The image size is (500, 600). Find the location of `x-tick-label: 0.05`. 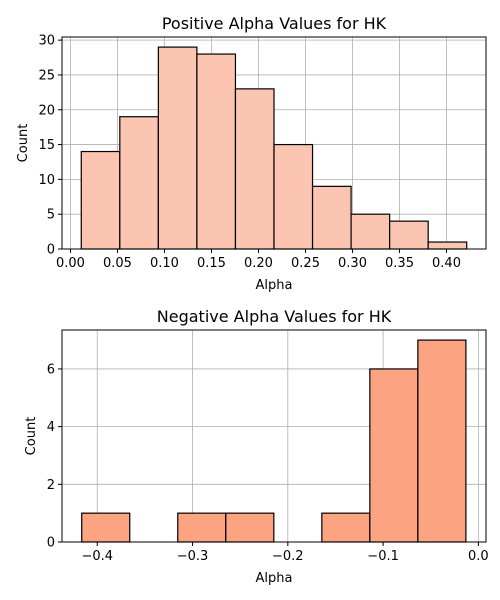

x-tick-label: 0.05 is located at coordinates (117, 263).